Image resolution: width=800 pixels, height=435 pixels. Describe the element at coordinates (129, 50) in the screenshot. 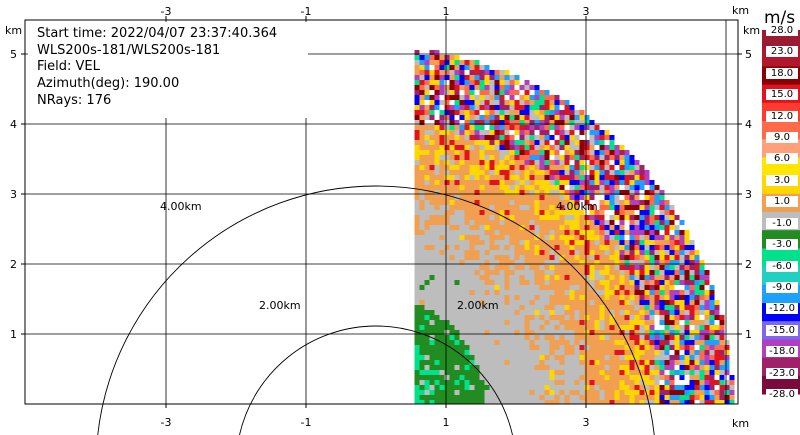

I see `instrument-text: WLS200s-181/WLS200s-181` at that location.